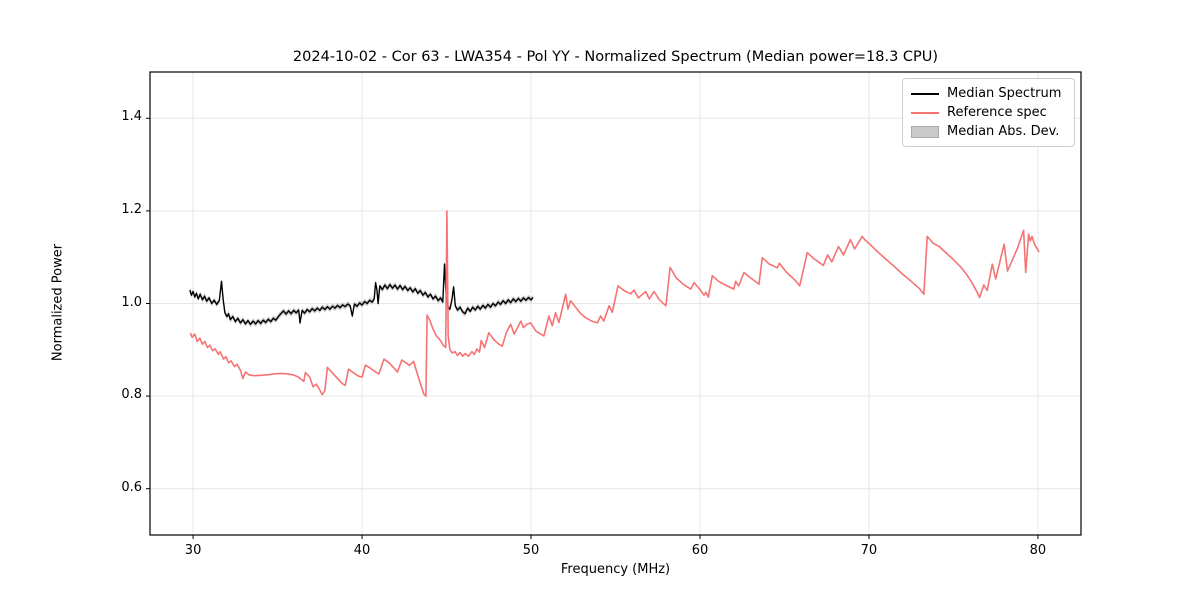 Image resolution: width=1200 pixels, height=600 pixels. Describe the element at coordinates (131, 209) in the screenshot. I see `y-tick-label: 1.2` at that location.